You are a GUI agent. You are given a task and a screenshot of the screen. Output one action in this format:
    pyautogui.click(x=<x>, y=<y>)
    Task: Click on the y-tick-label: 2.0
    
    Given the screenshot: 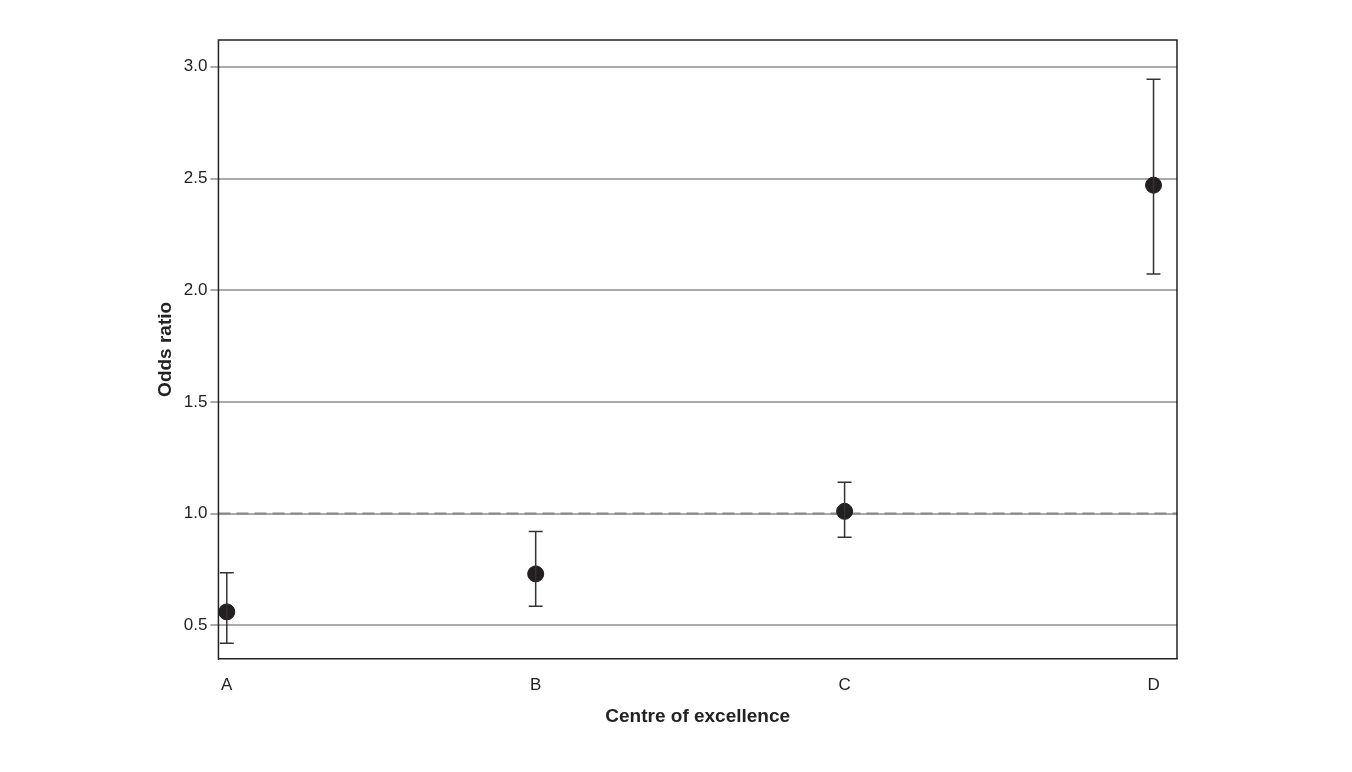 What is the action you would take?
    pyautogui.click(x=195, y=289)
    